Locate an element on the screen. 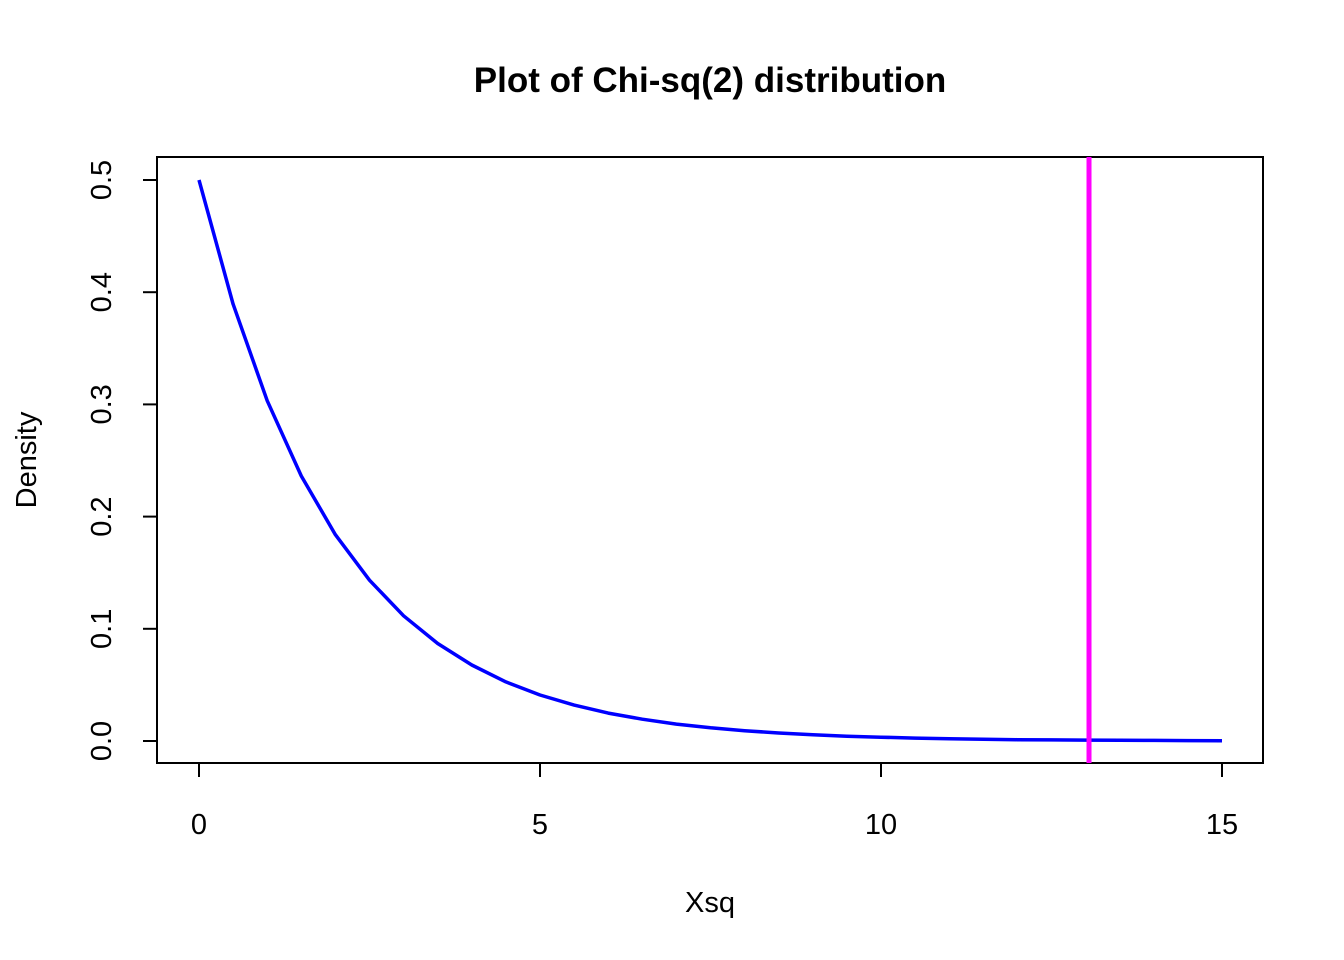 This screenshot has width=1344, height=960. y-axis-label: Density is located at coordinates (27, 459).